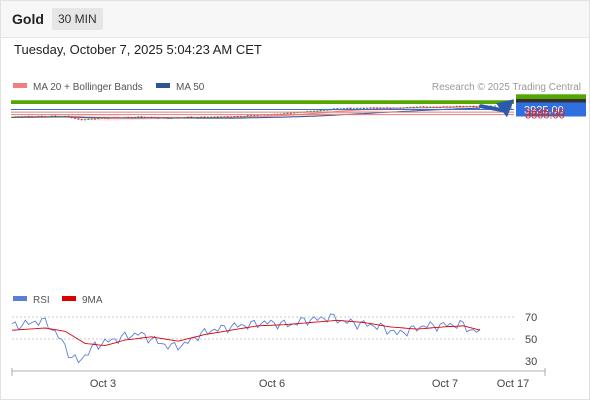  I want to click on header-bar: Gold 30 MIN, so click(295, 19).